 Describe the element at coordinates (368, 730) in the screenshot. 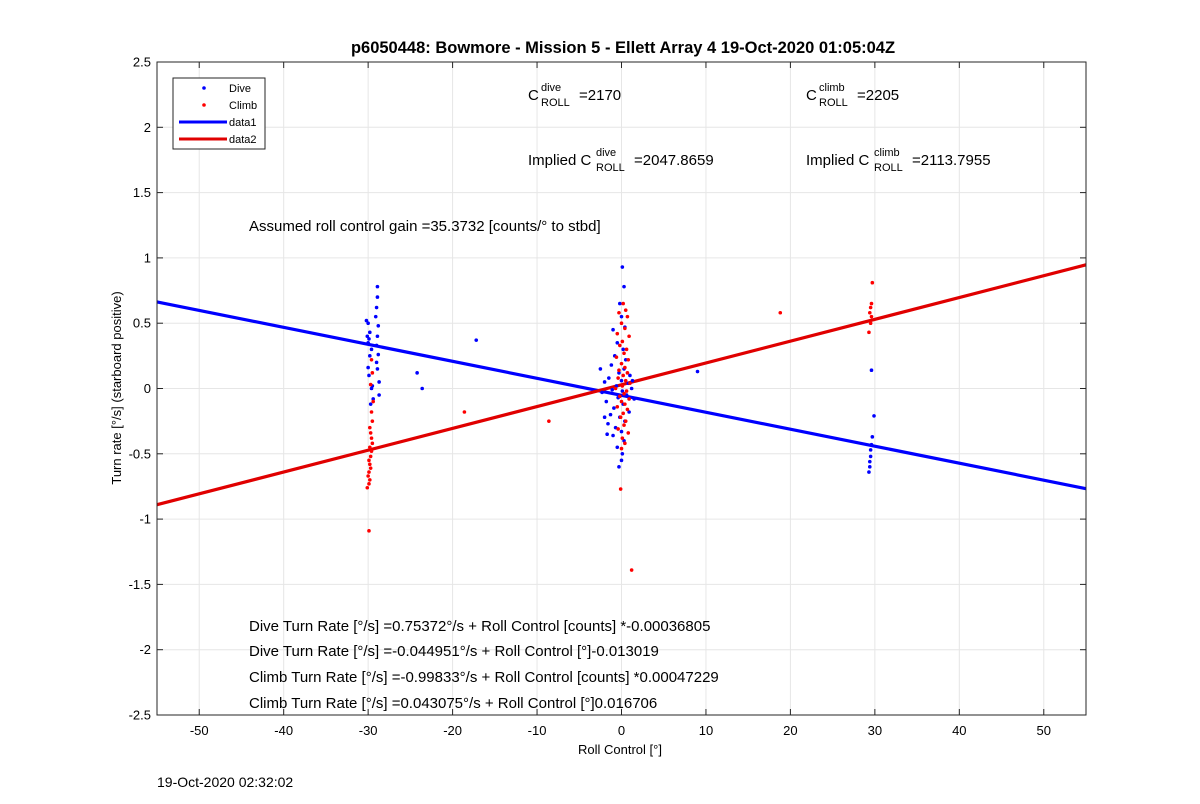

I see `x-tick-label: -30` at that location.